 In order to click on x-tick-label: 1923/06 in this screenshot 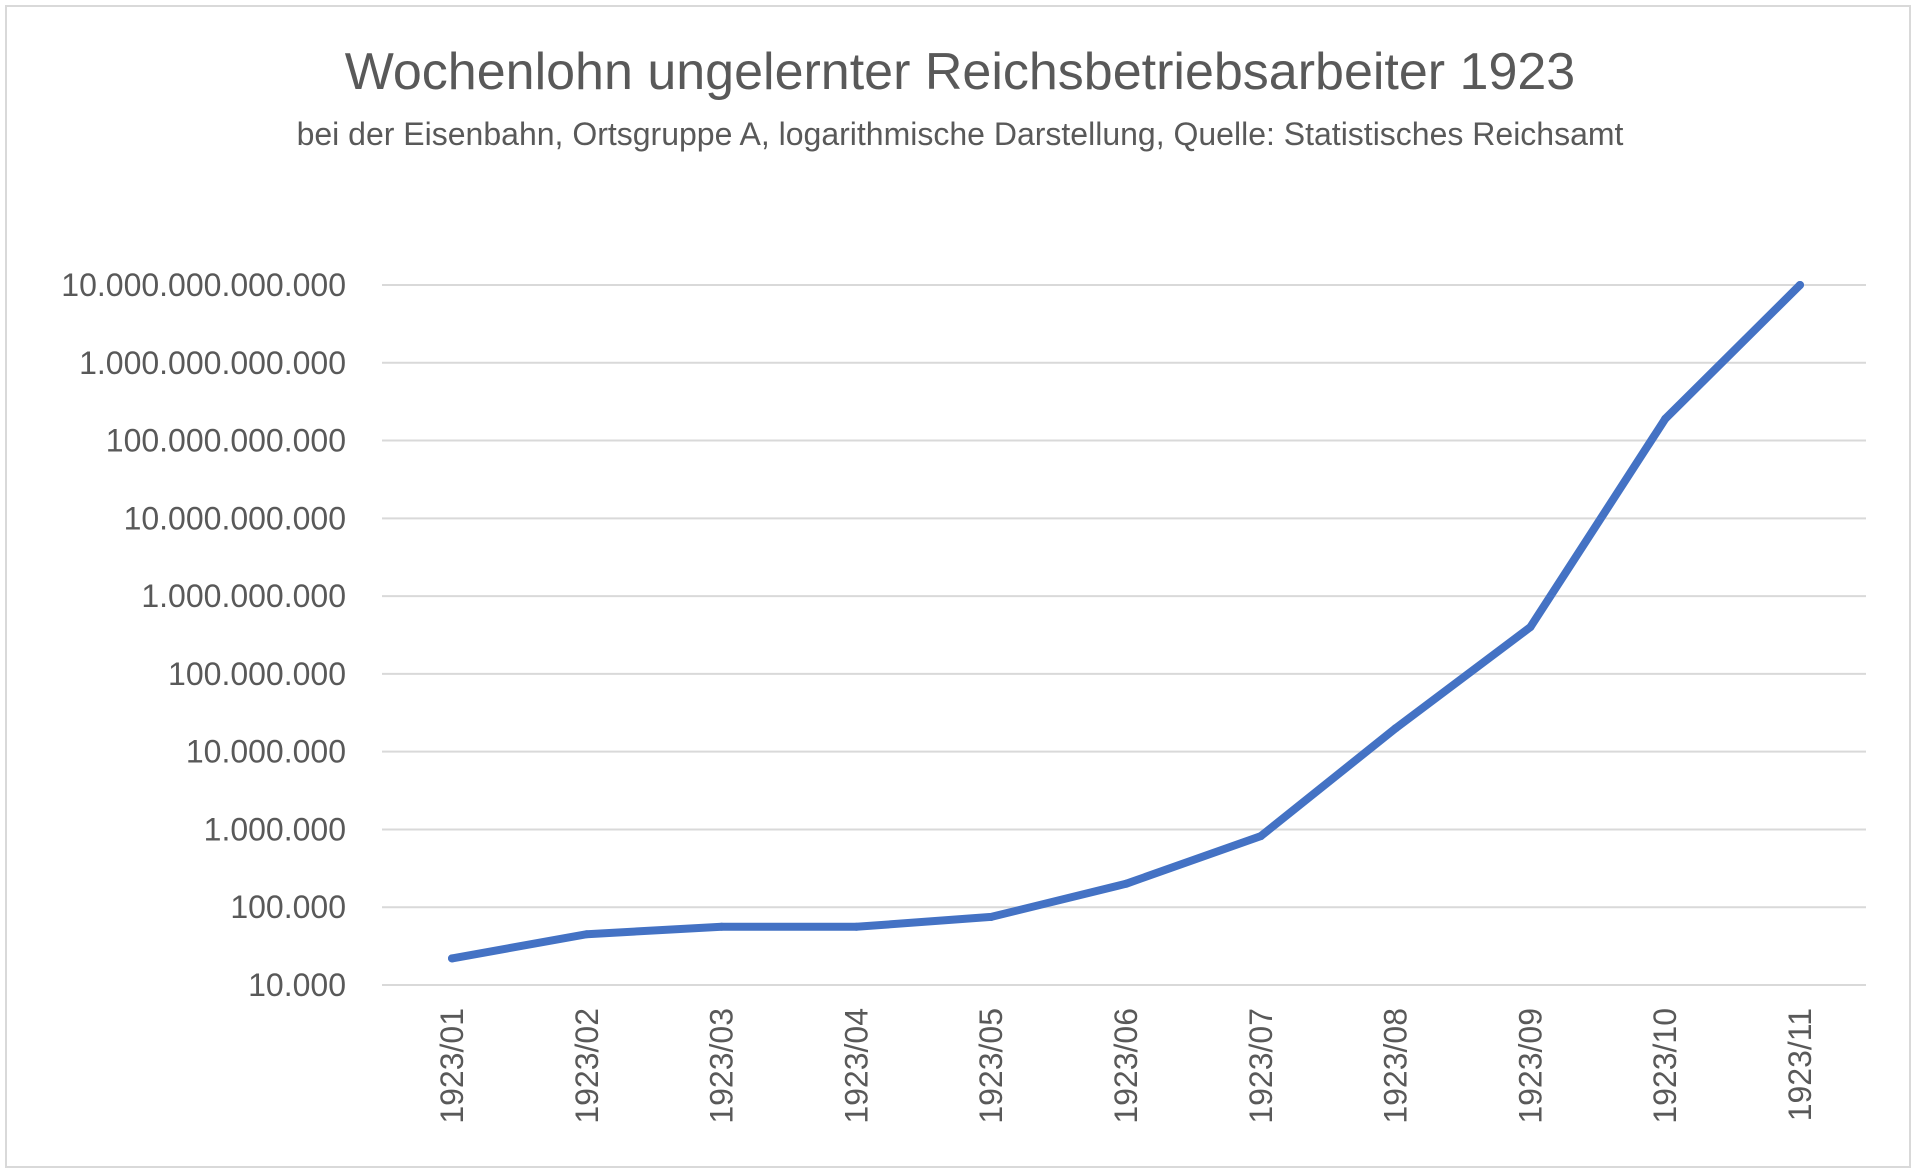, I will do `click(1126, 1066)`.